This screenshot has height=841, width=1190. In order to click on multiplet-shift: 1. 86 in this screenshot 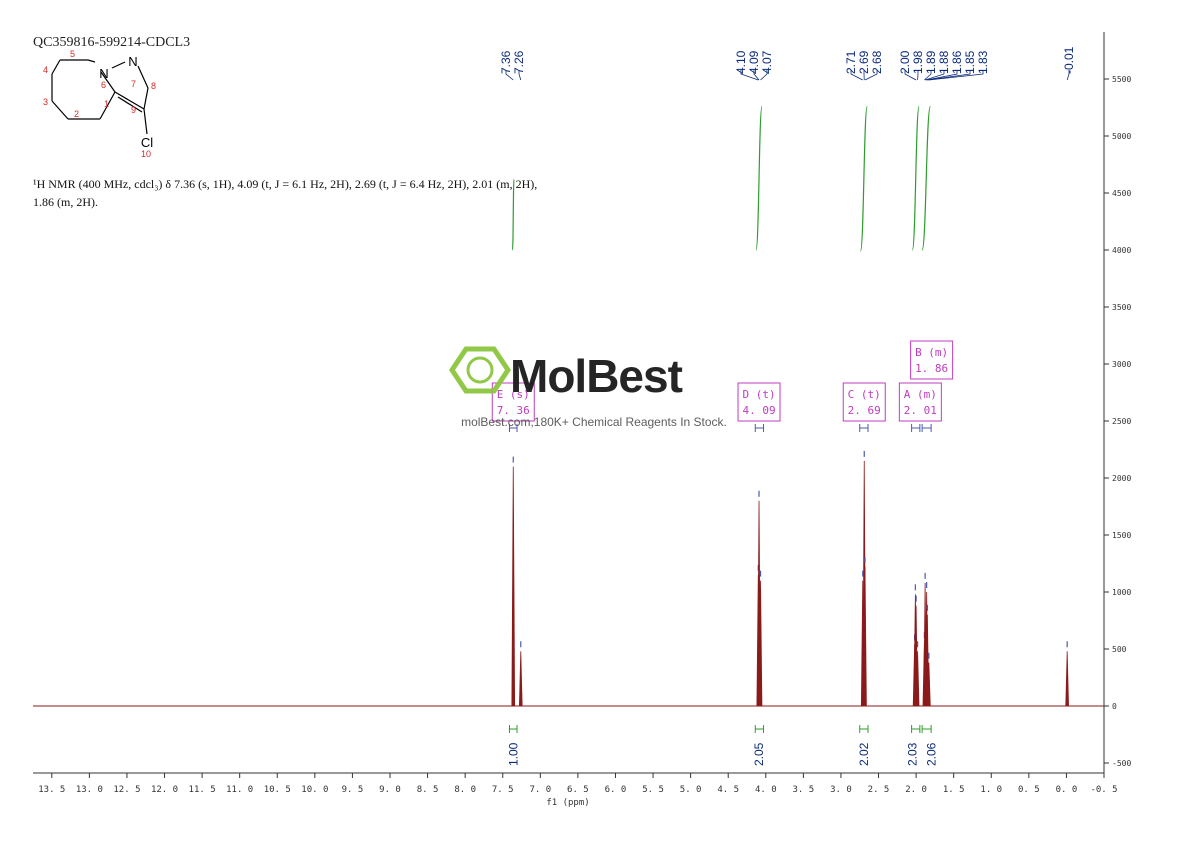, I will do `click(931, 368)`.